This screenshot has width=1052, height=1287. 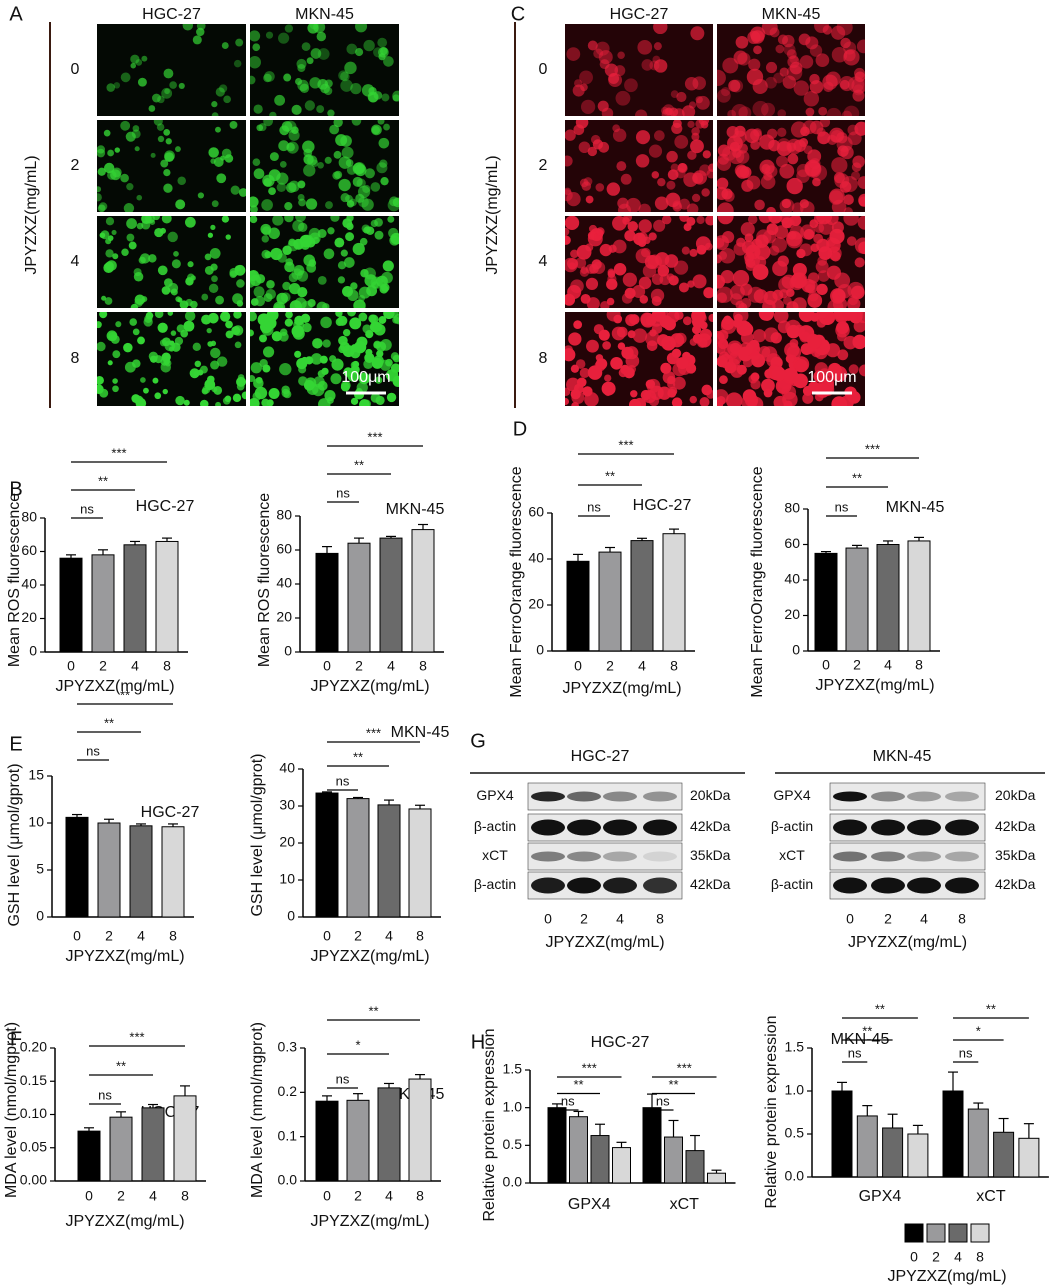 What do you see at coordinates (16, 14) in the screenshot?
I see `panel-label: A` at bounding box center [16, 14].